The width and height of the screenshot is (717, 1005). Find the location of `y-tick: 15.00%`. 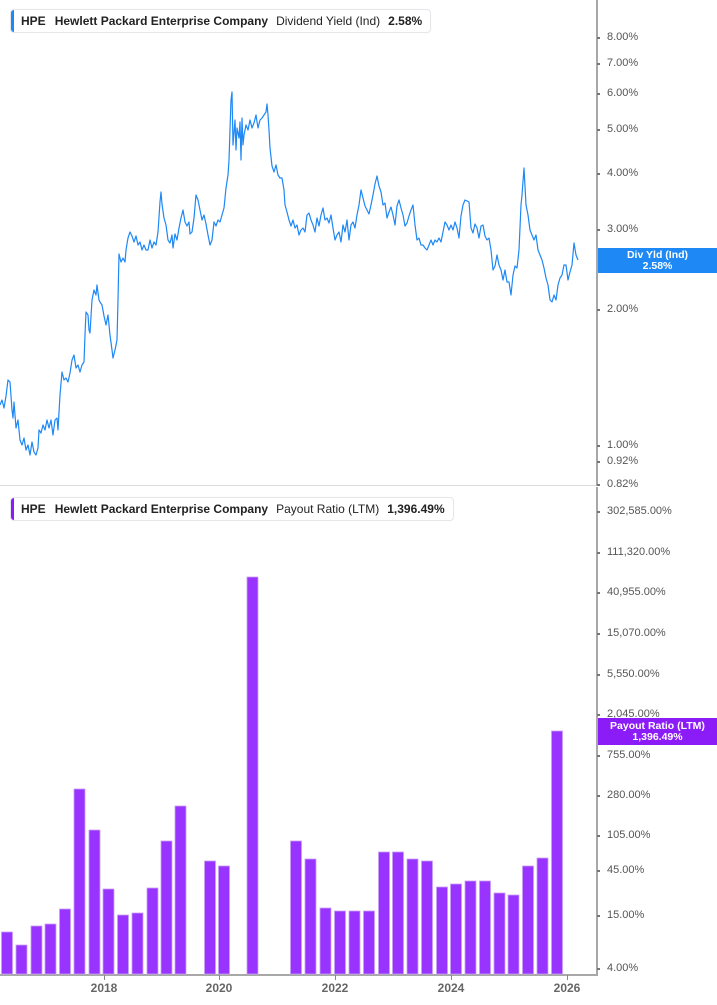

y-tick: 15.00% is located at coordinates (620, 915).